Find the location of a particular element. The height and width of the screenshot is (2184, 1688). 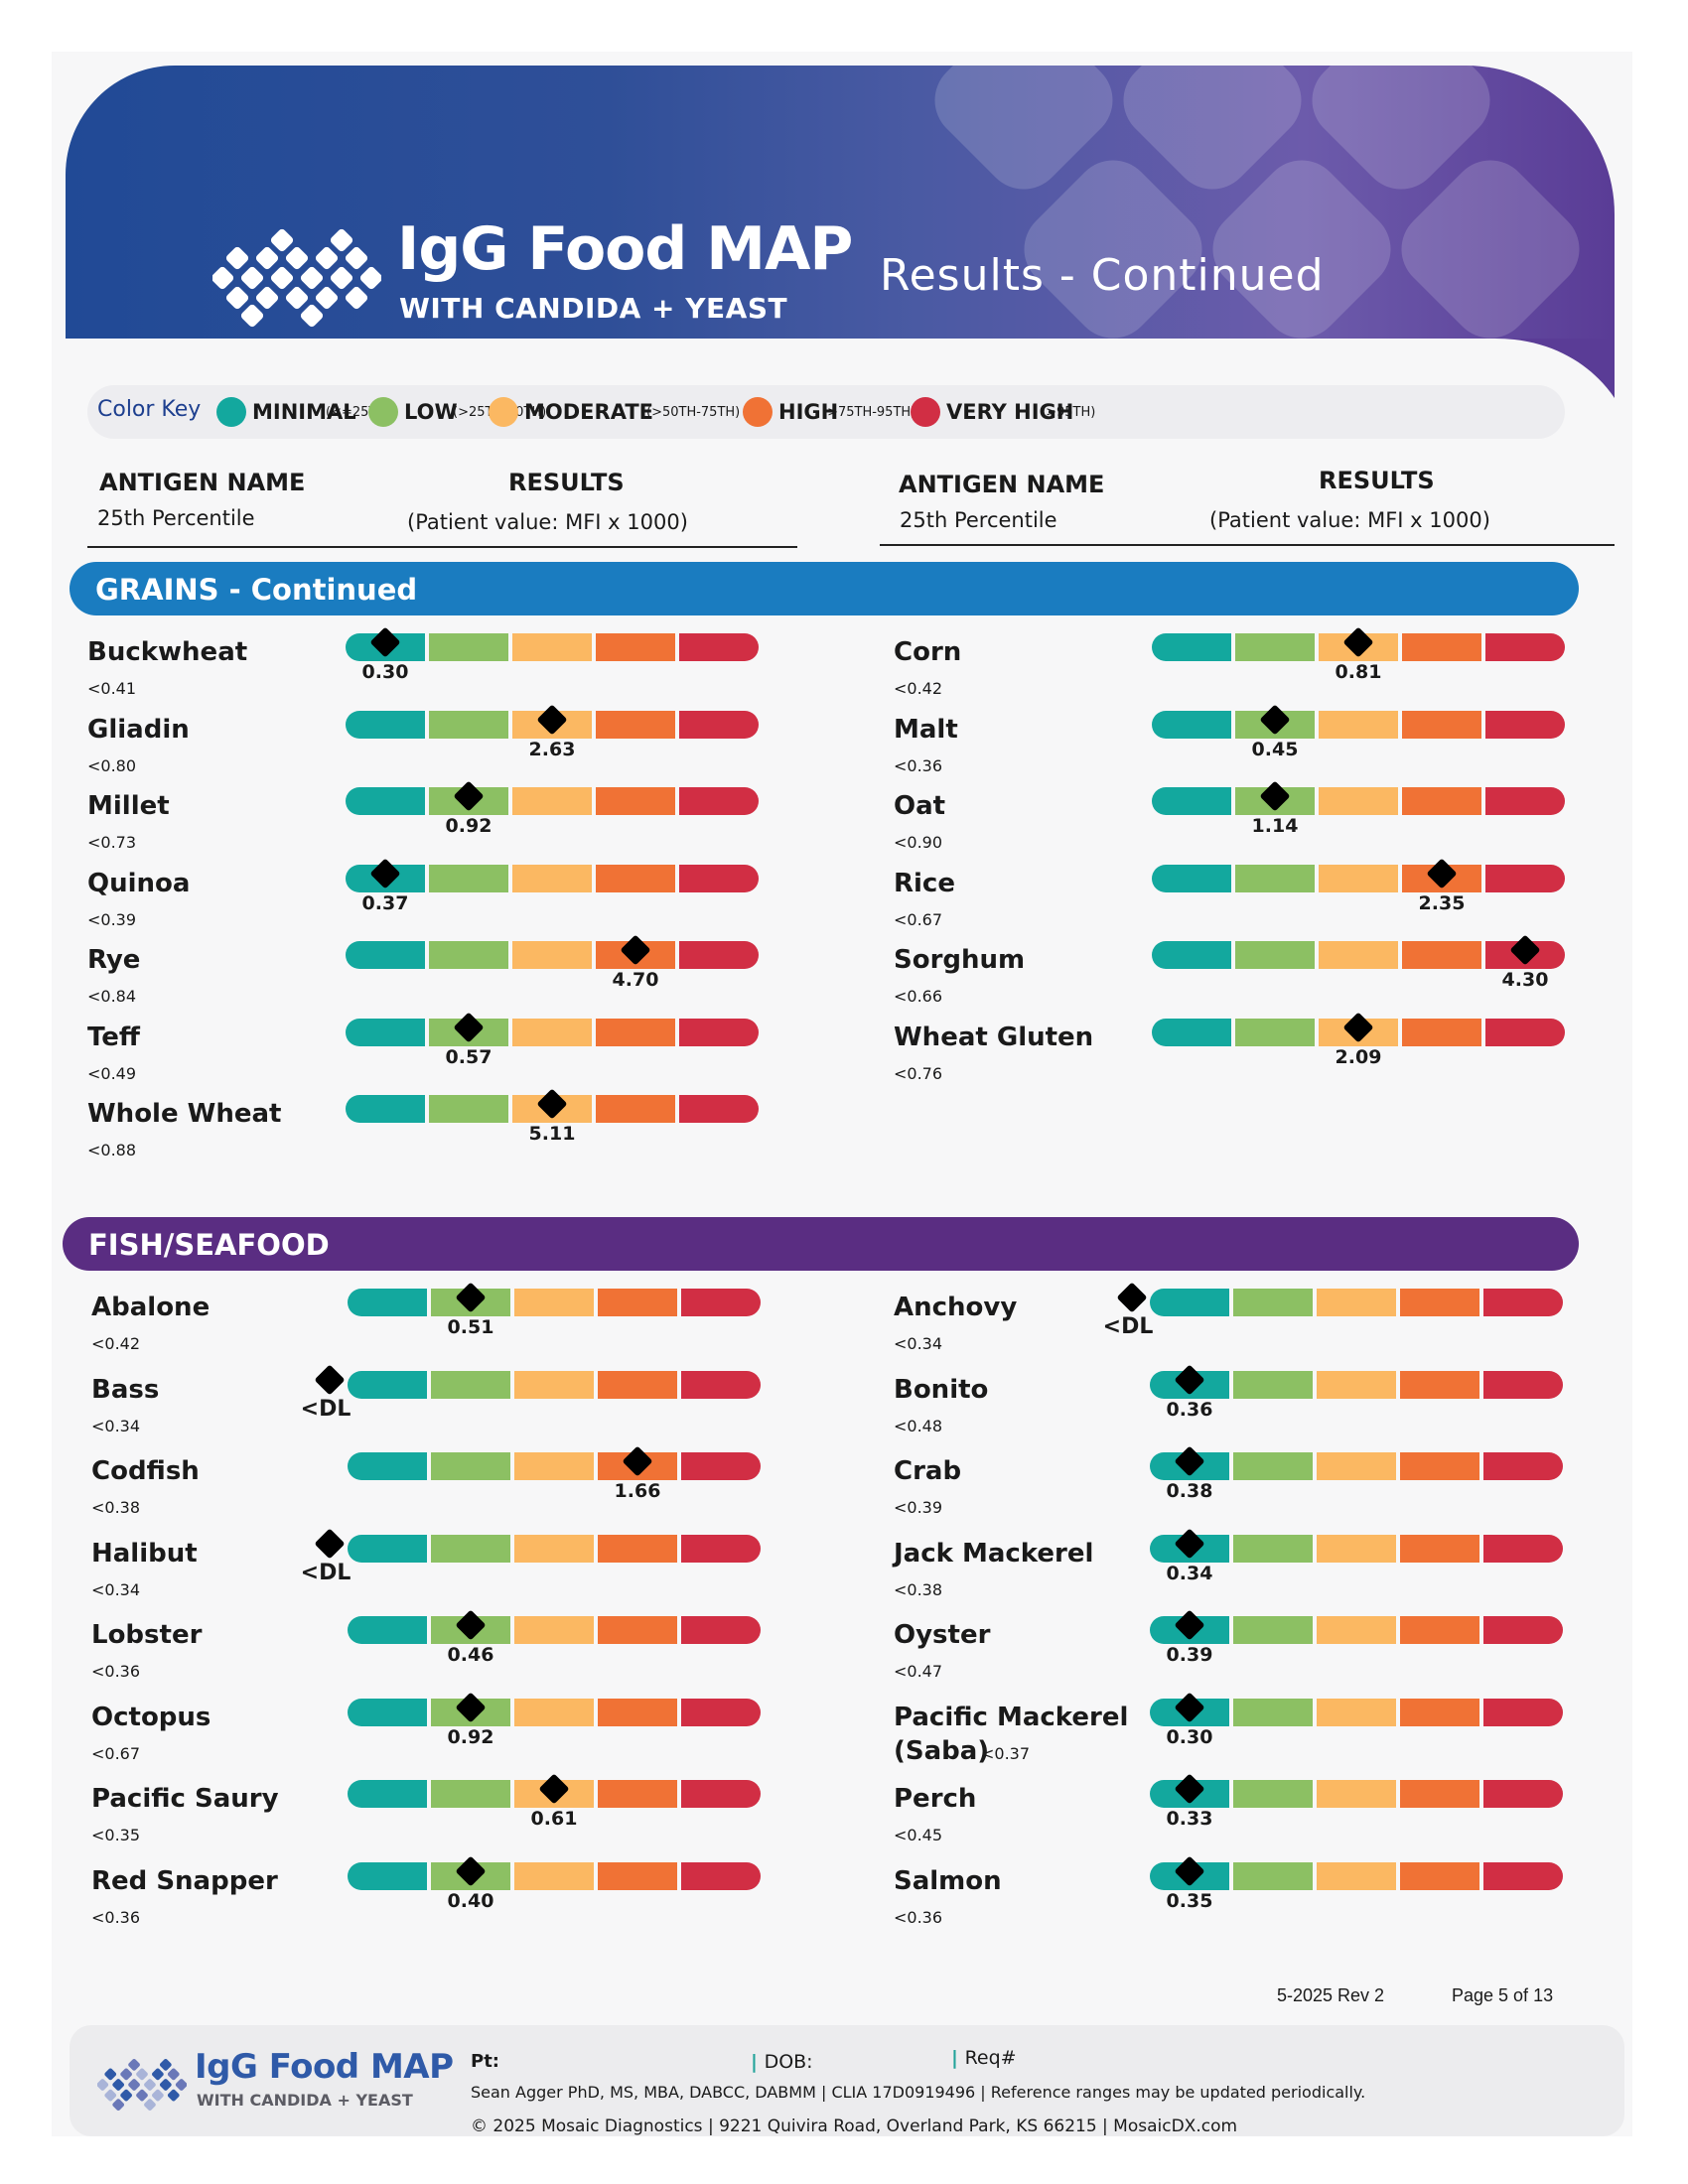

result-bar: 0.30 is located at coordinates (552, 654).